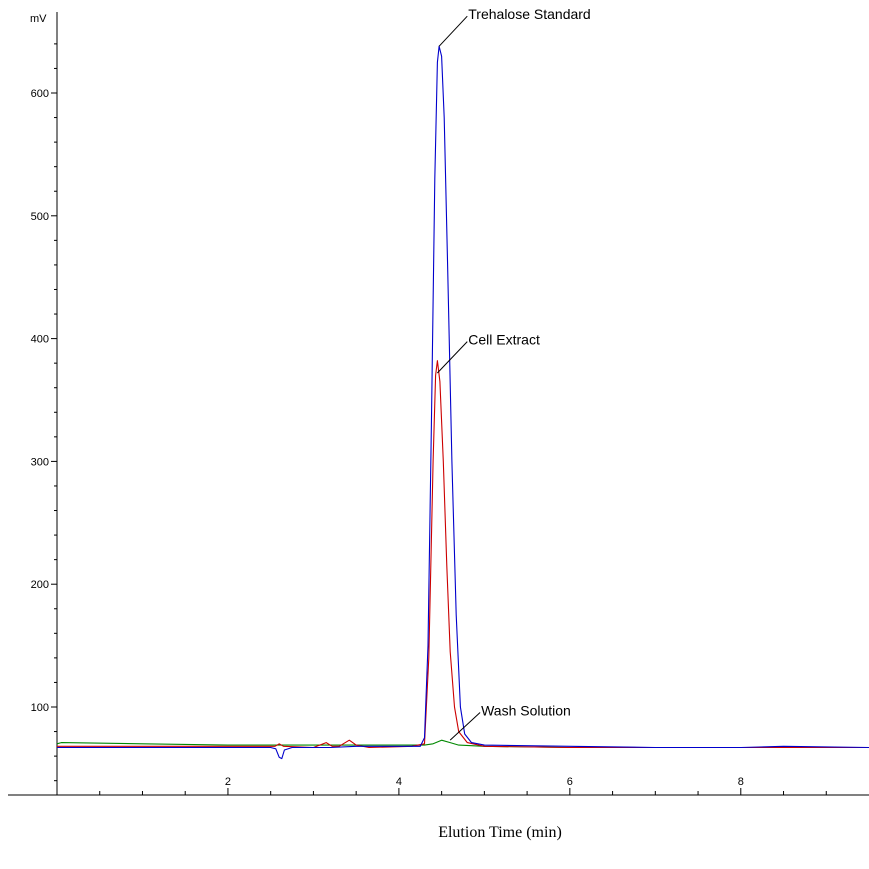 This screenshot has width=869, height=869. I want to click on y-tick-label: 400, so click(40, 340).